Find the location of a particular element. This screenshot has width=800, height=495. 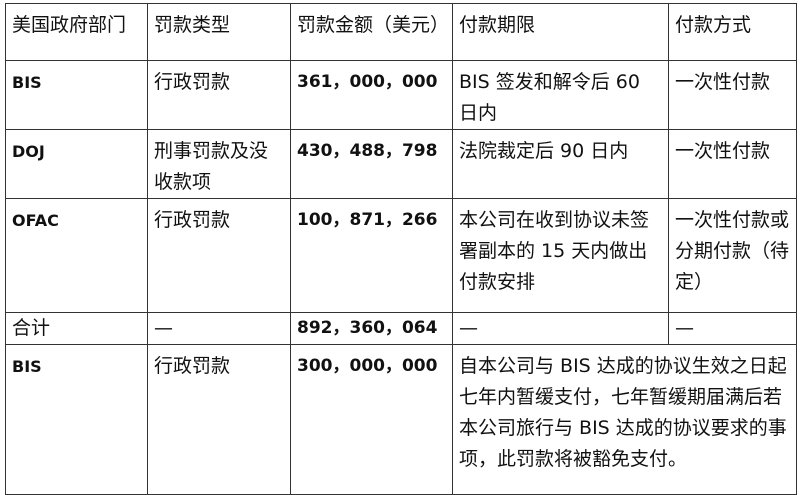

header-cell: 付款方式 is located at coordinates (732, 32).